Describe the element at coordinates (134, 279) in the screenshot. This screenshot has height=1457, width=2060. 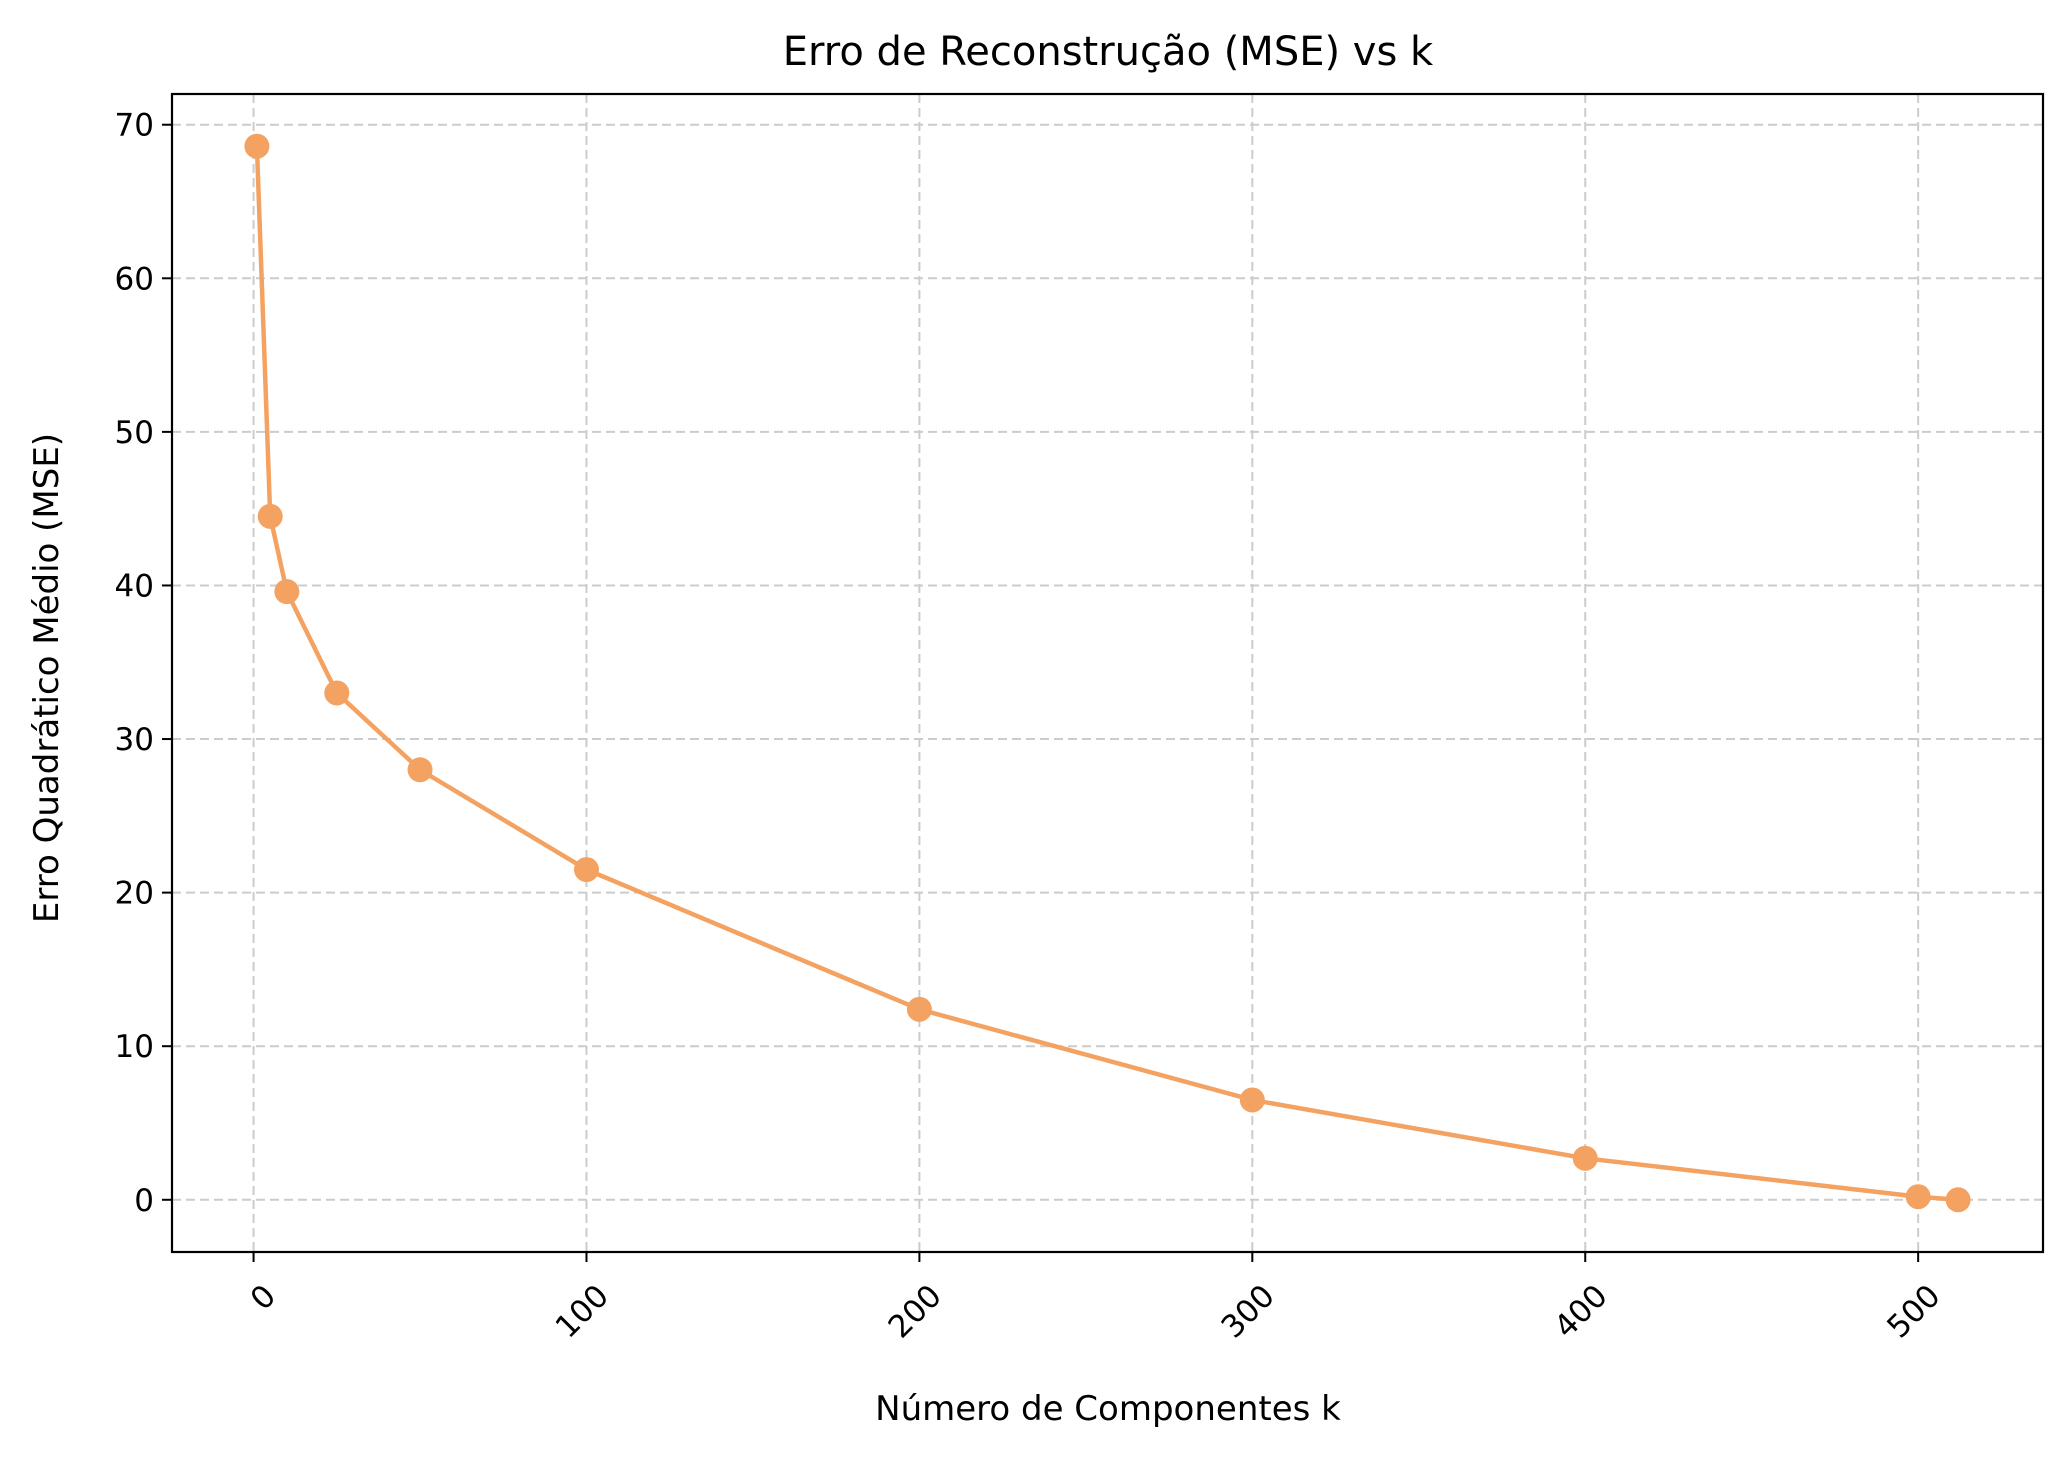
I see `y-tick-label: 60` at that location.